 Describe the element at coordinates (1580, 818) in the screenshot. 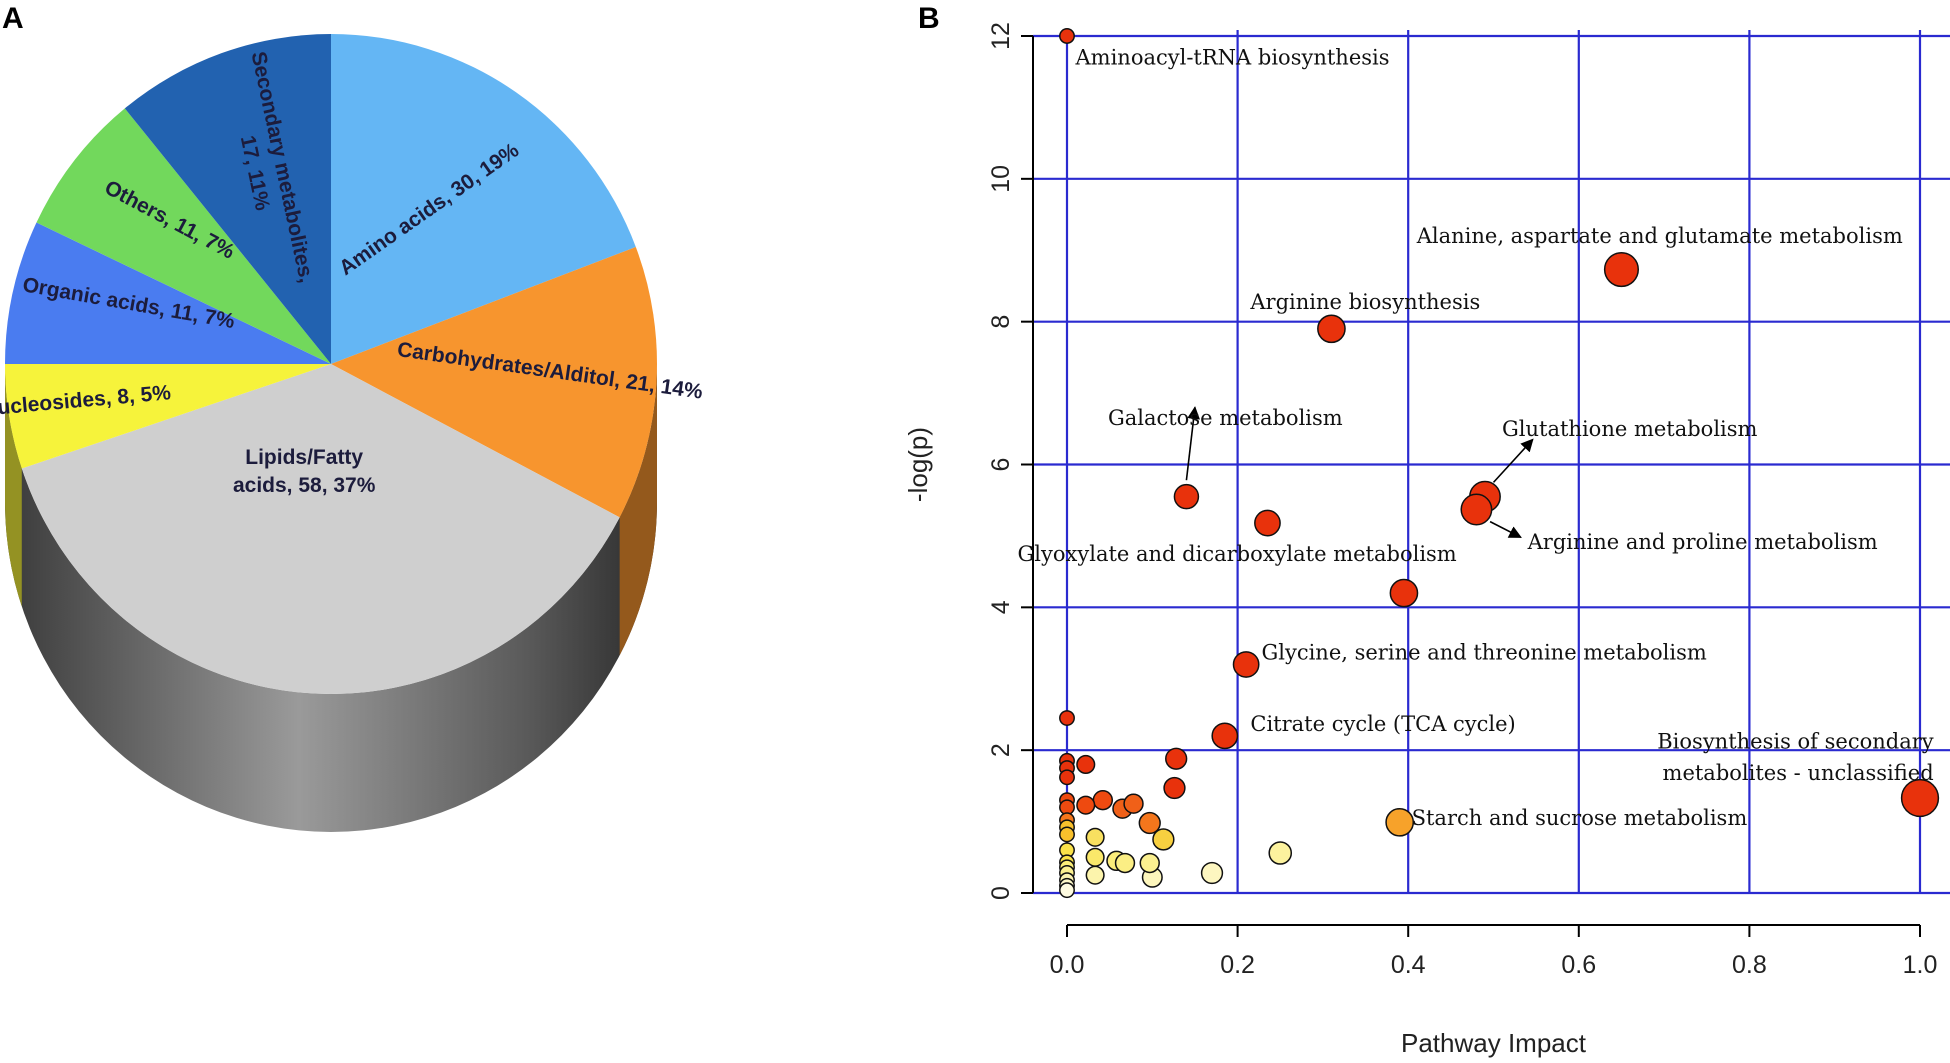

I see `point-label: Starch and sucrose metabolism` at that location.